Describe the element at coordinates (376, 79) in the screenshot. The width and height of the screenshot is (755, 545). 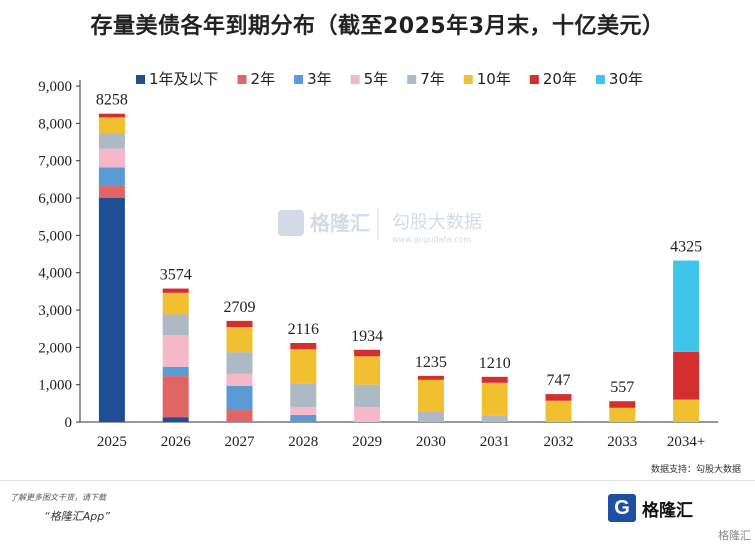
I see `legend-label: 5年` at that location.